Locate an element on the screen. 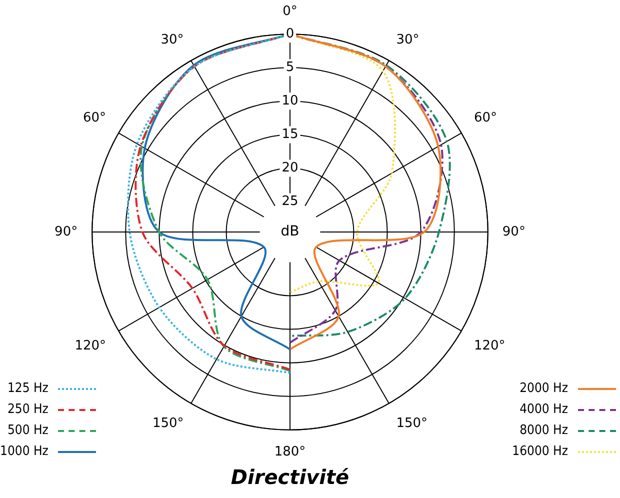  legend-label: 2000 Hz is located at coordinates (544, 388).